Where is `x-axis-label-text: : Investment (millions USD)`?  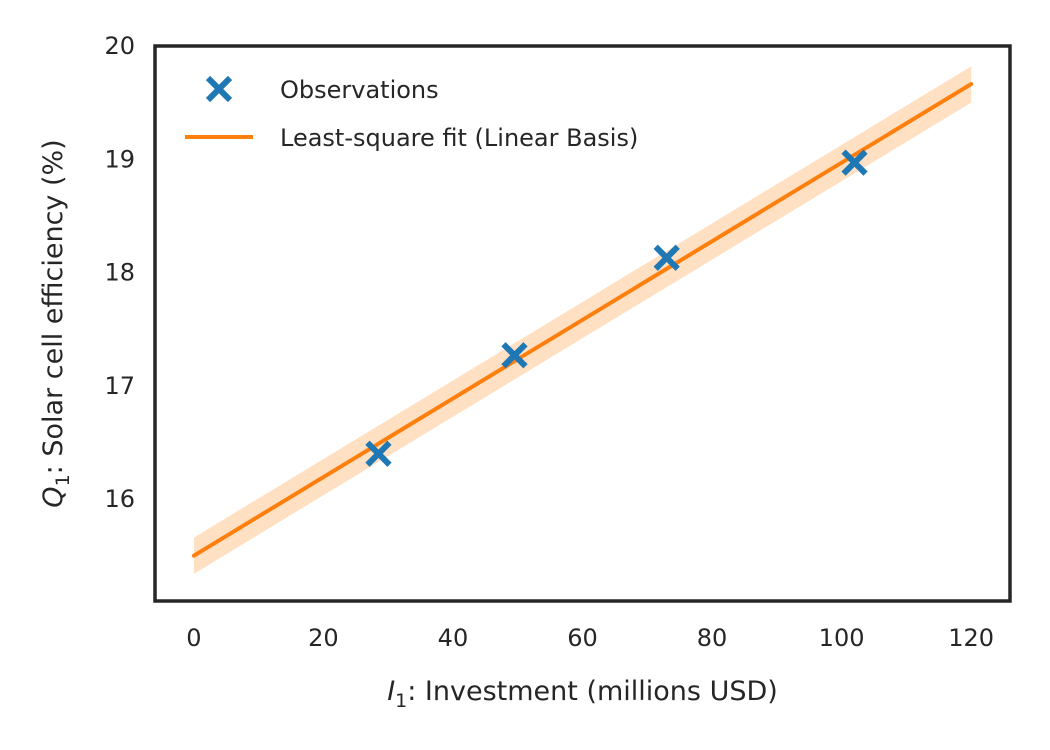
x-axis-label-text: : Investment (millions USD) is located at coordinates (592, 691).